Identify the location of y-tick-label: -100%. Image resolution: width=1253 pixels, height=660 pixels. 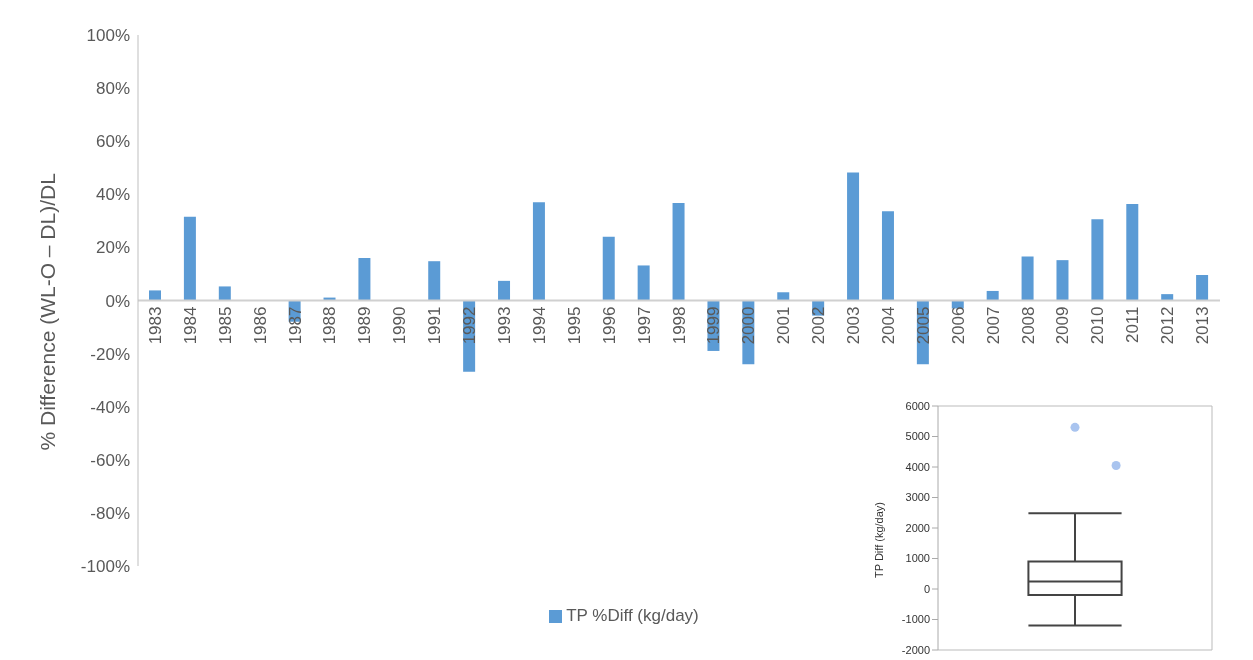
(105, 567).